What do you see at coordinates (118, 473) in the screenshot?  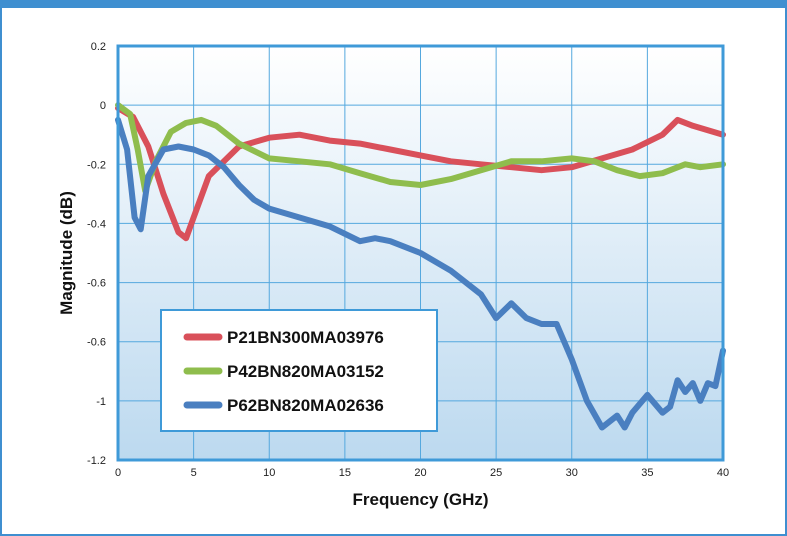 I see `x-tick-label: 0` at bounding box center [118, 473].